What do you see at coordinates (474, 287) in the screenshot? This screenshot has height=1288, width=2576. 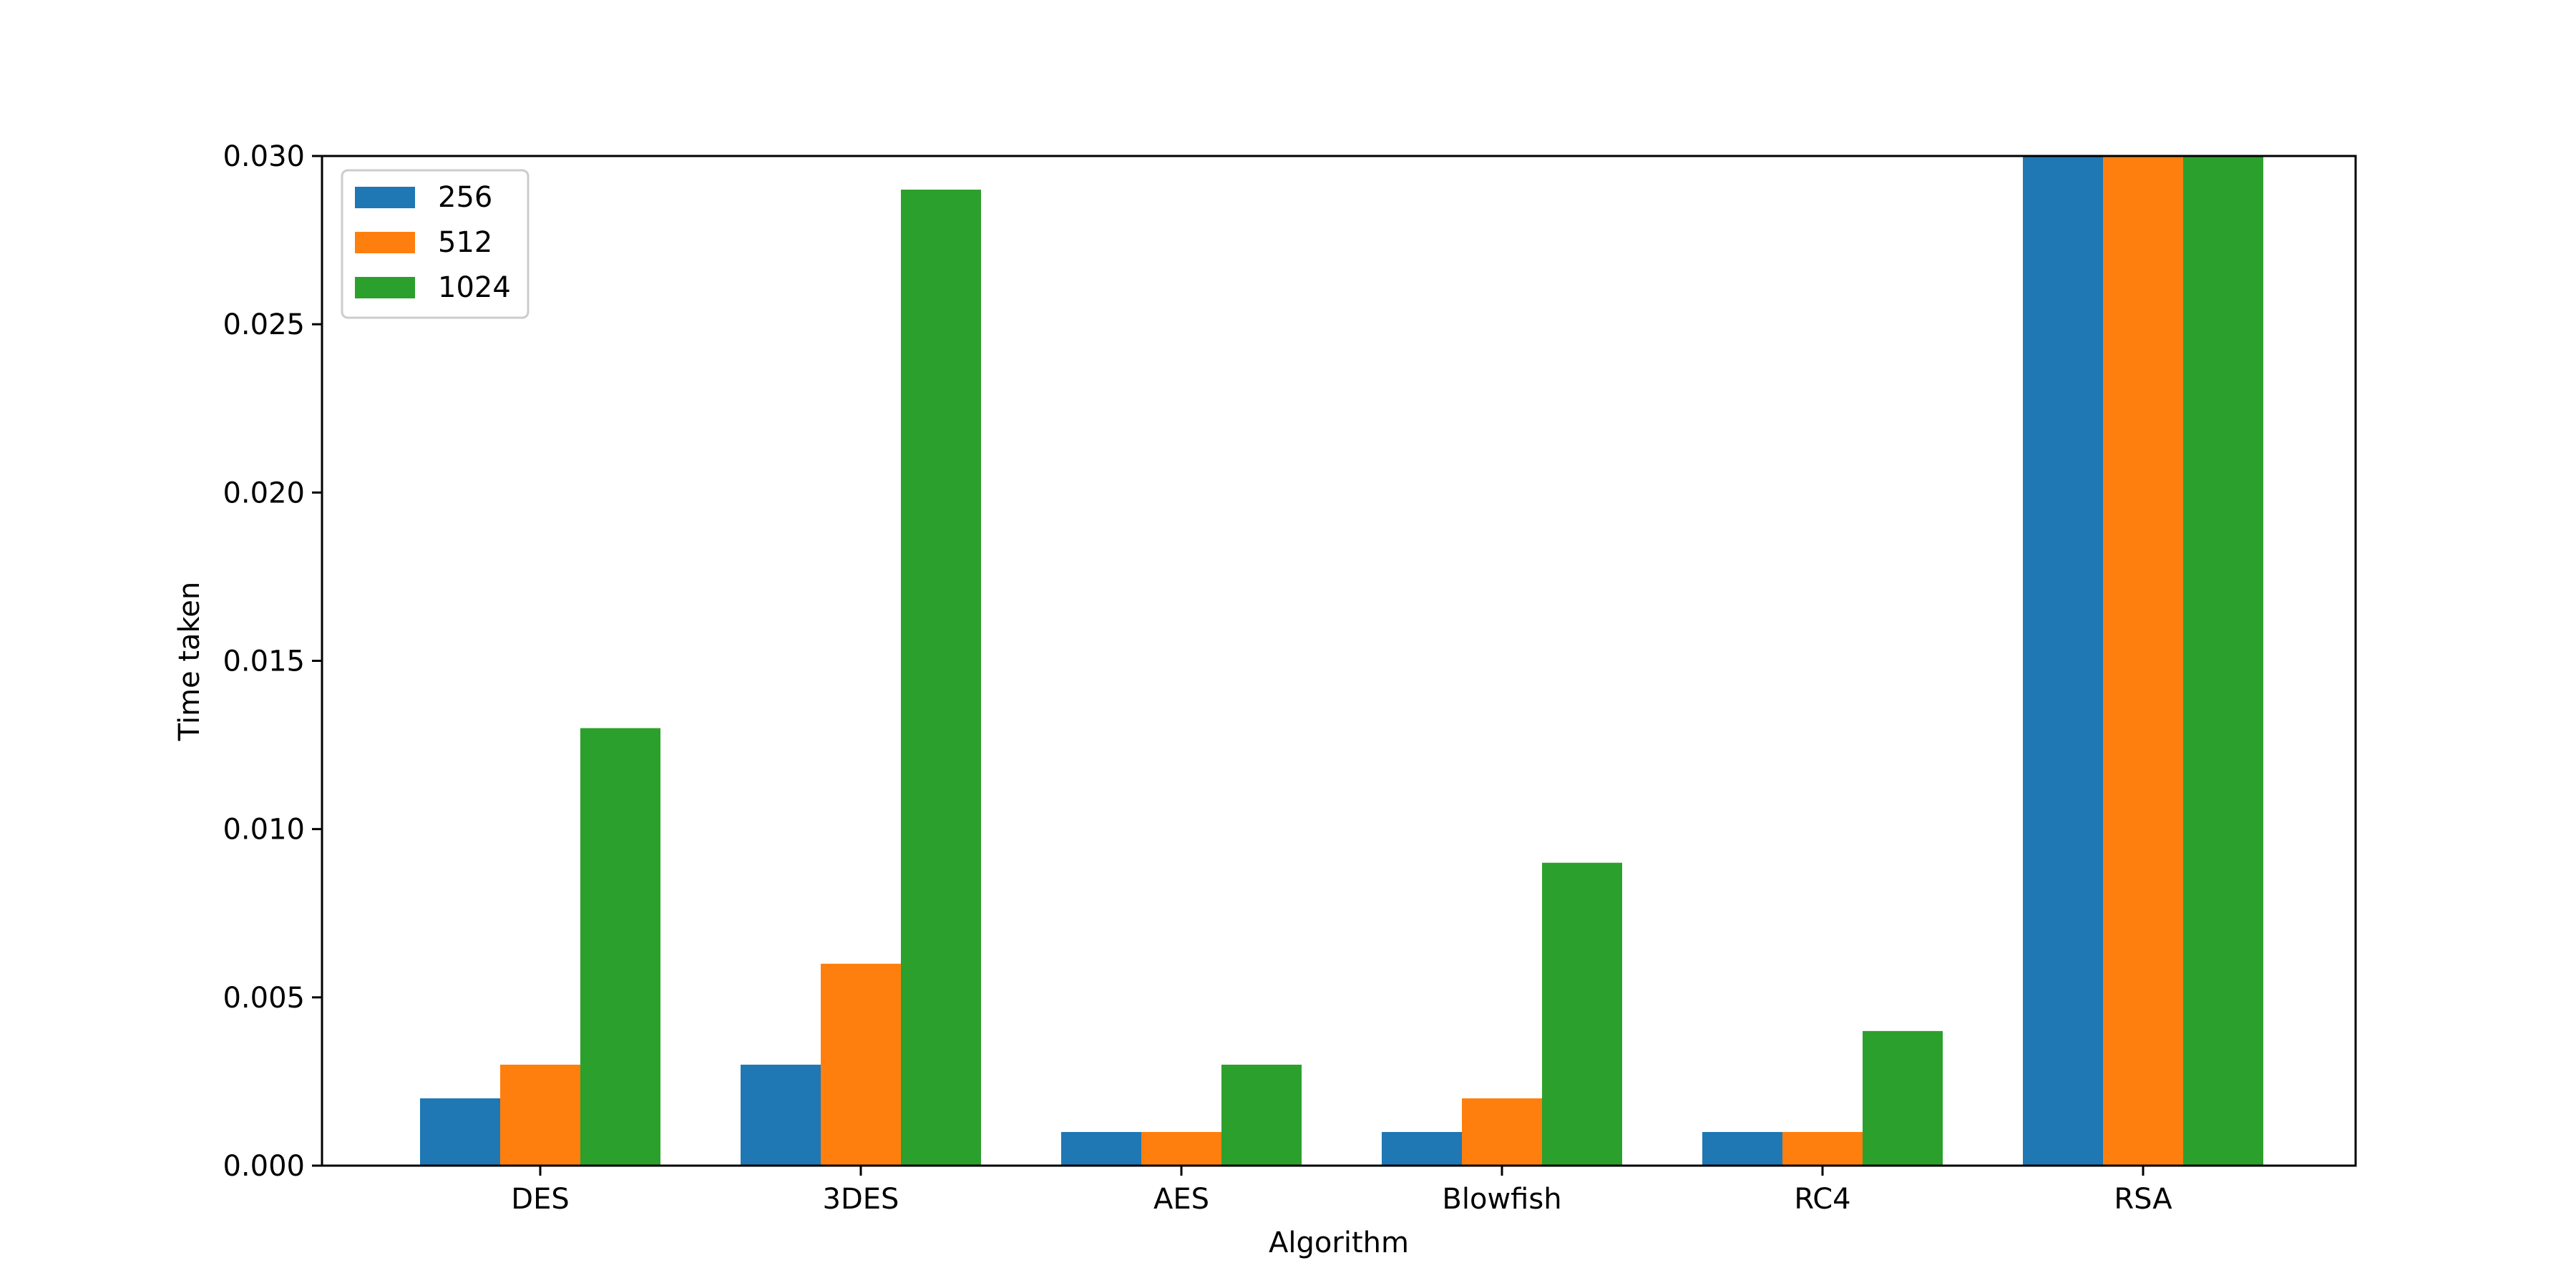 I see `legend-label-1024: 1024` at bounding box center [474, 287].